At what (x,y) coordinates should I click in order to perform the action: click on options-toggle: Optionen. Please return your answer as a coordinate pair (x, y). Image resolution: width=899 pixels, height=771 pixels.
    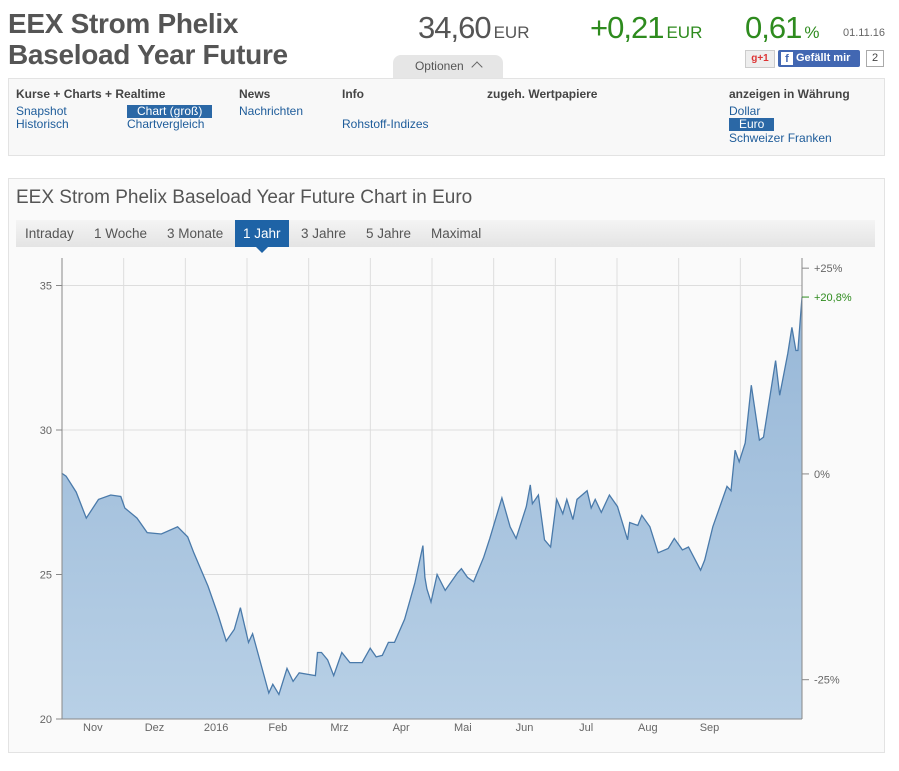
    Looking at the image, I should click on (448, 67).